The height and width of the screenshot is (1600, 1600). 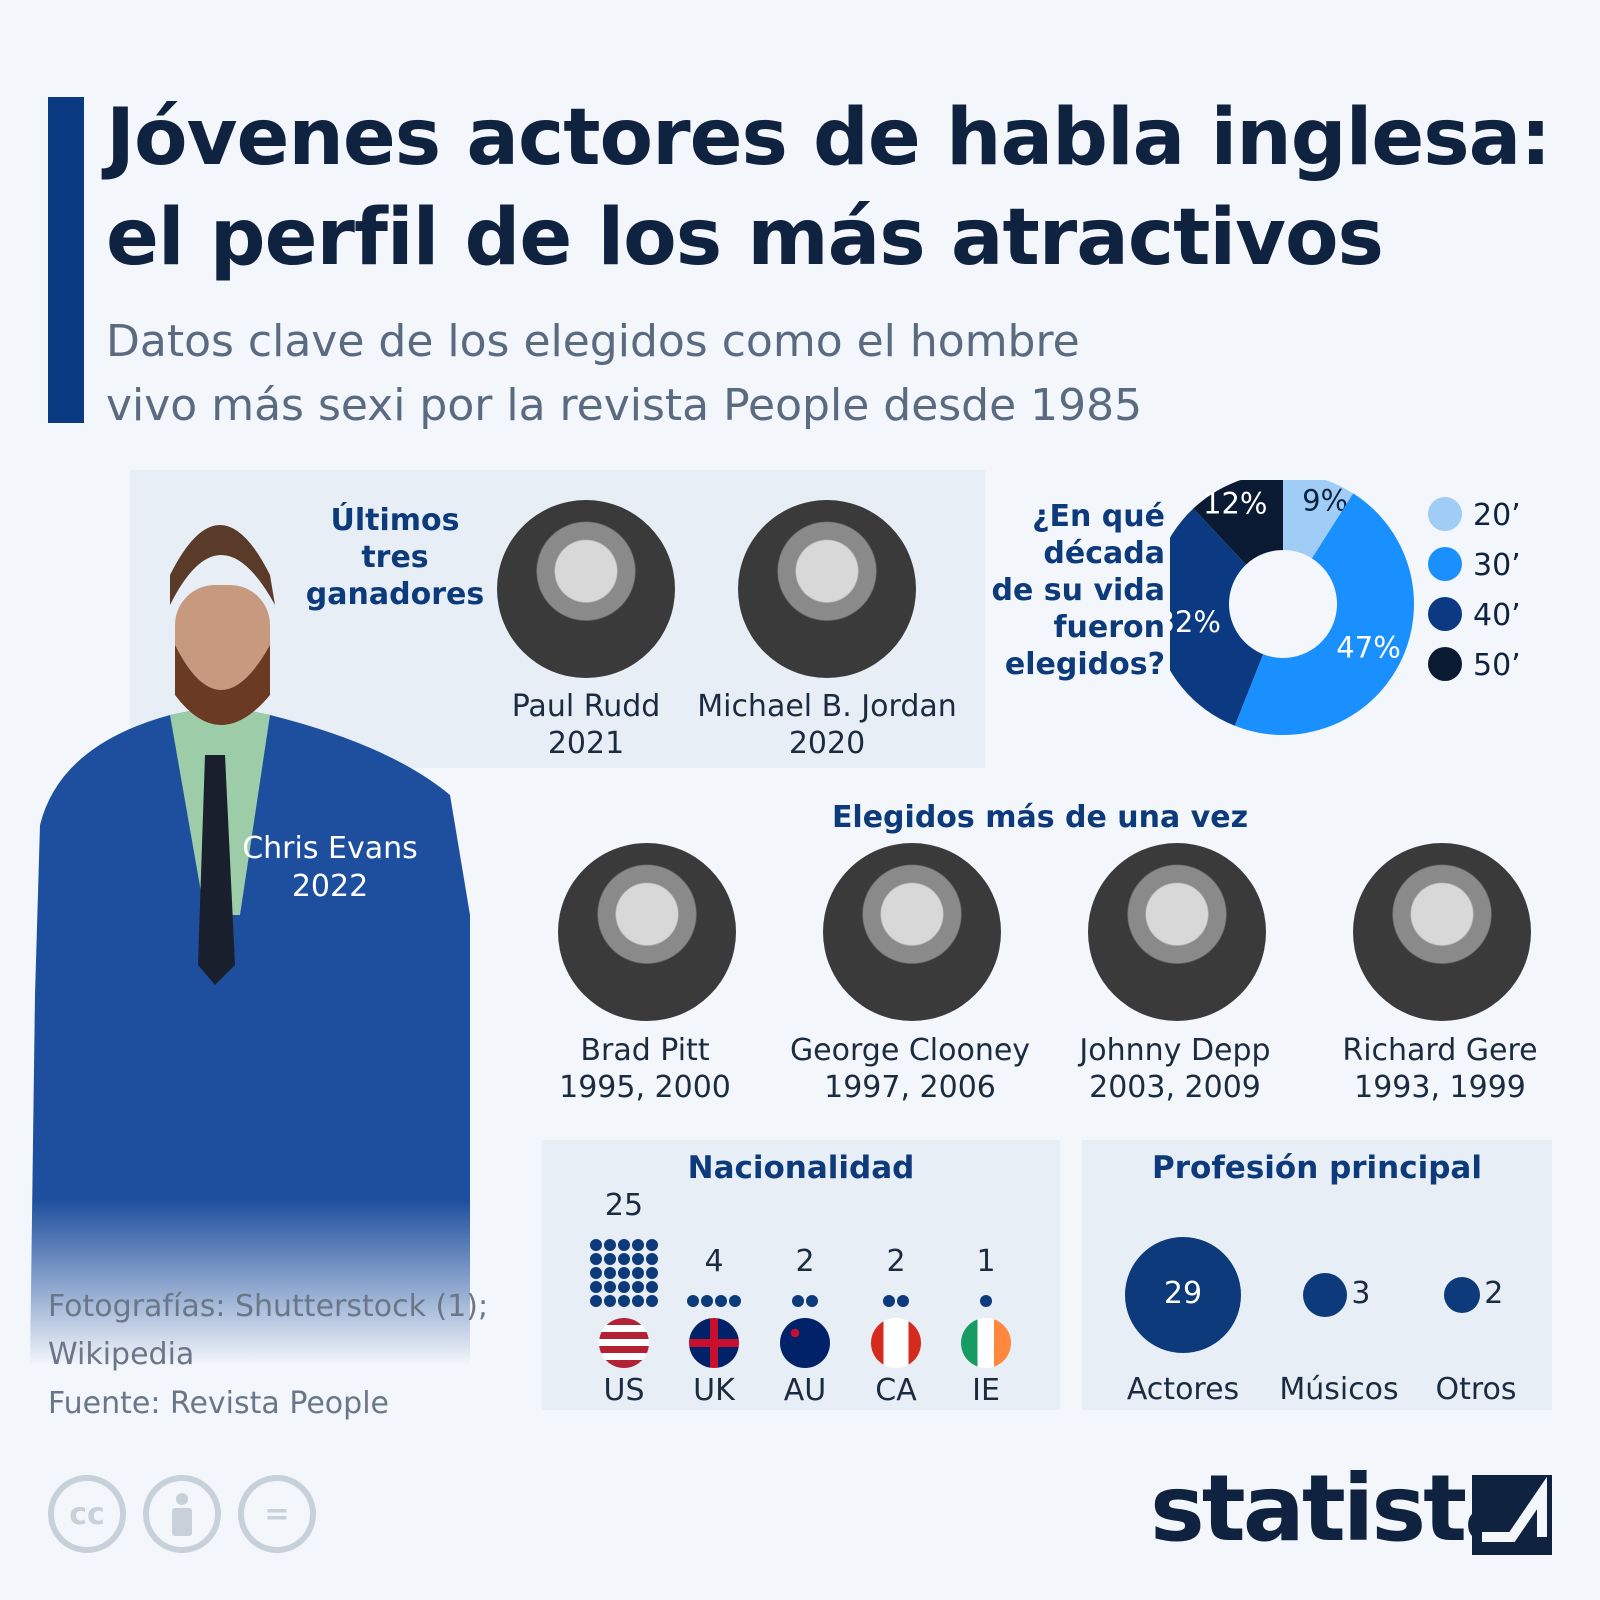 What do you see at coordinates (87, 1514) in the screenshot?
I see `cc-icon: cc` at bounding box center [87, 1514].